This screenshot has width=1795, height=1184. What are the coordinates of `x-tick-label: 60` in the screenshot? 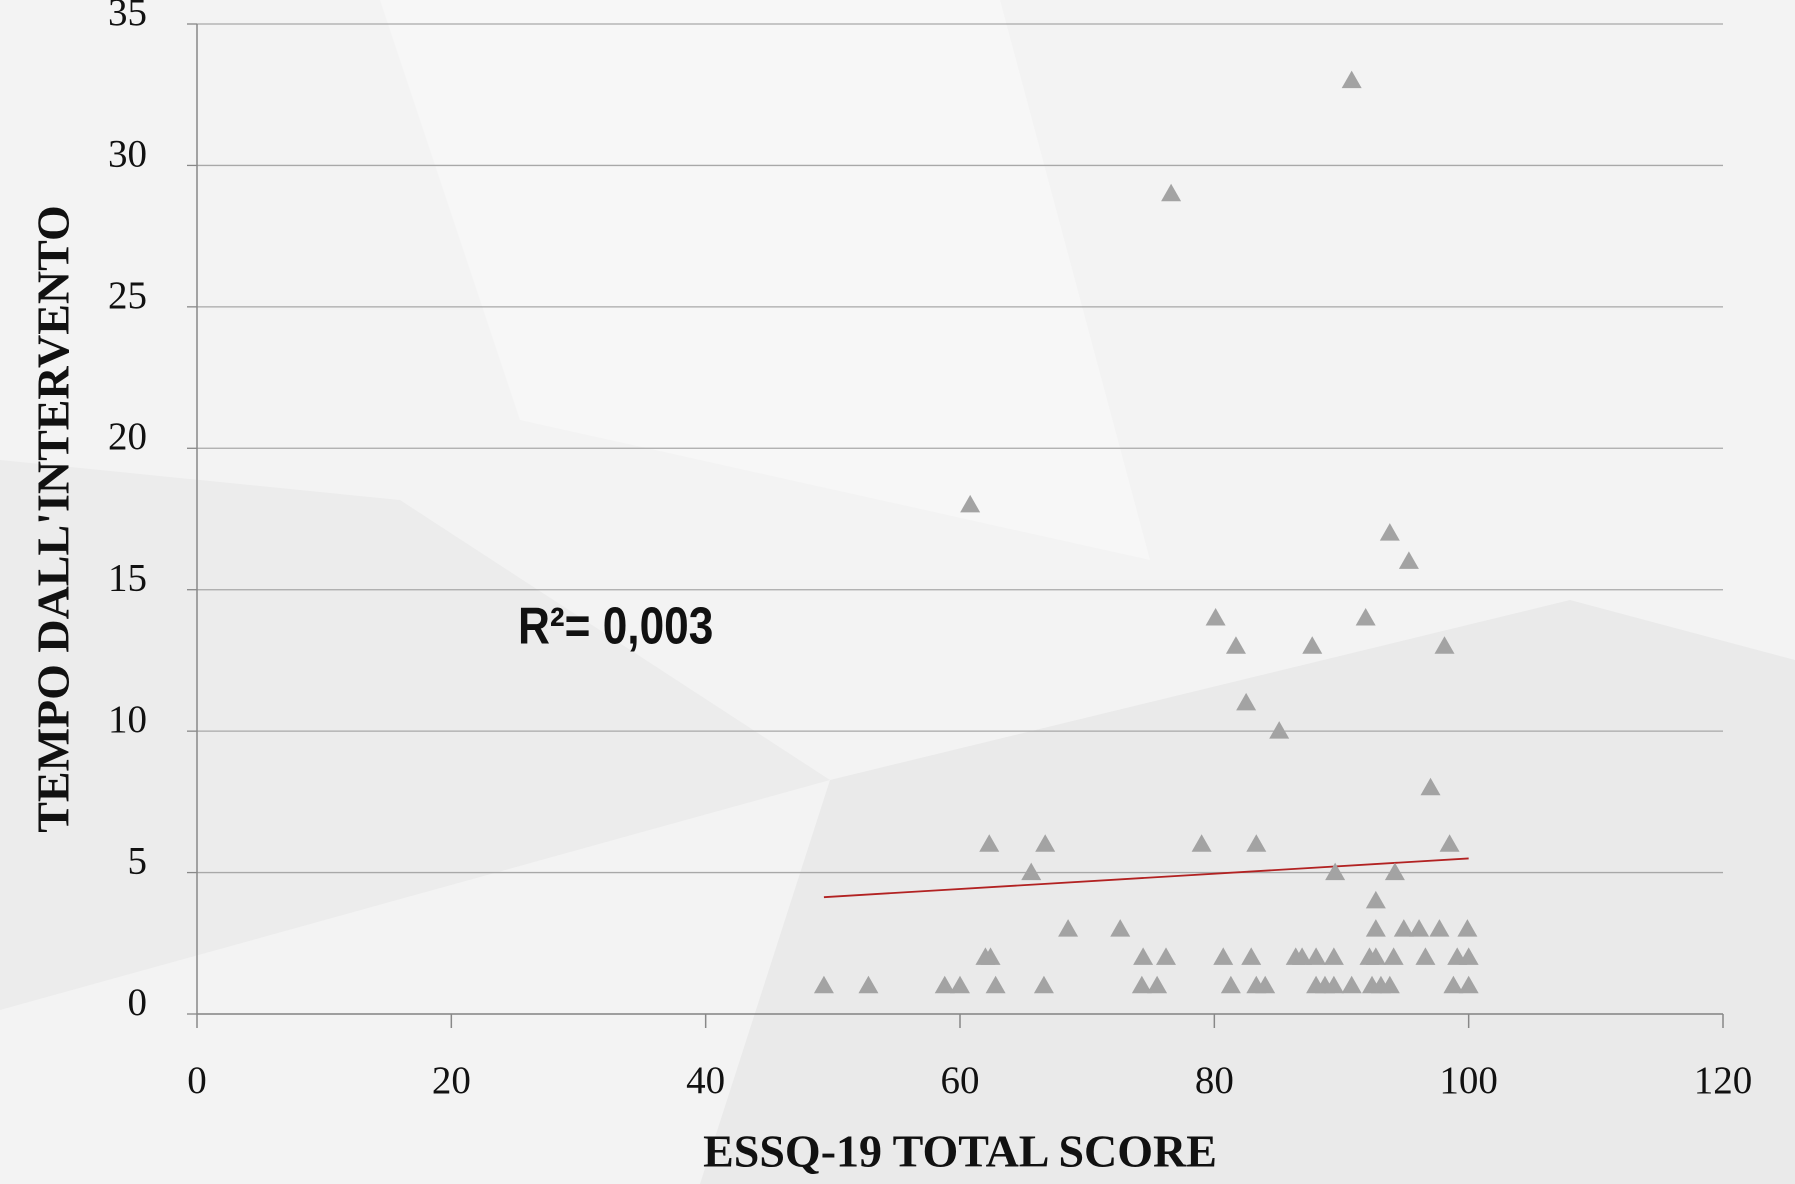 It's located at (960, 1080).